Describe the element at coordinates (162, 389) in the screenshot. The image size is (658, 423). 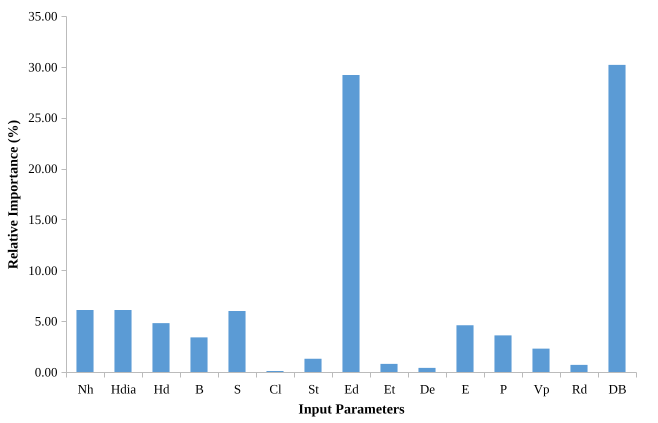
I see `x-tick-label: Hd` at that location.